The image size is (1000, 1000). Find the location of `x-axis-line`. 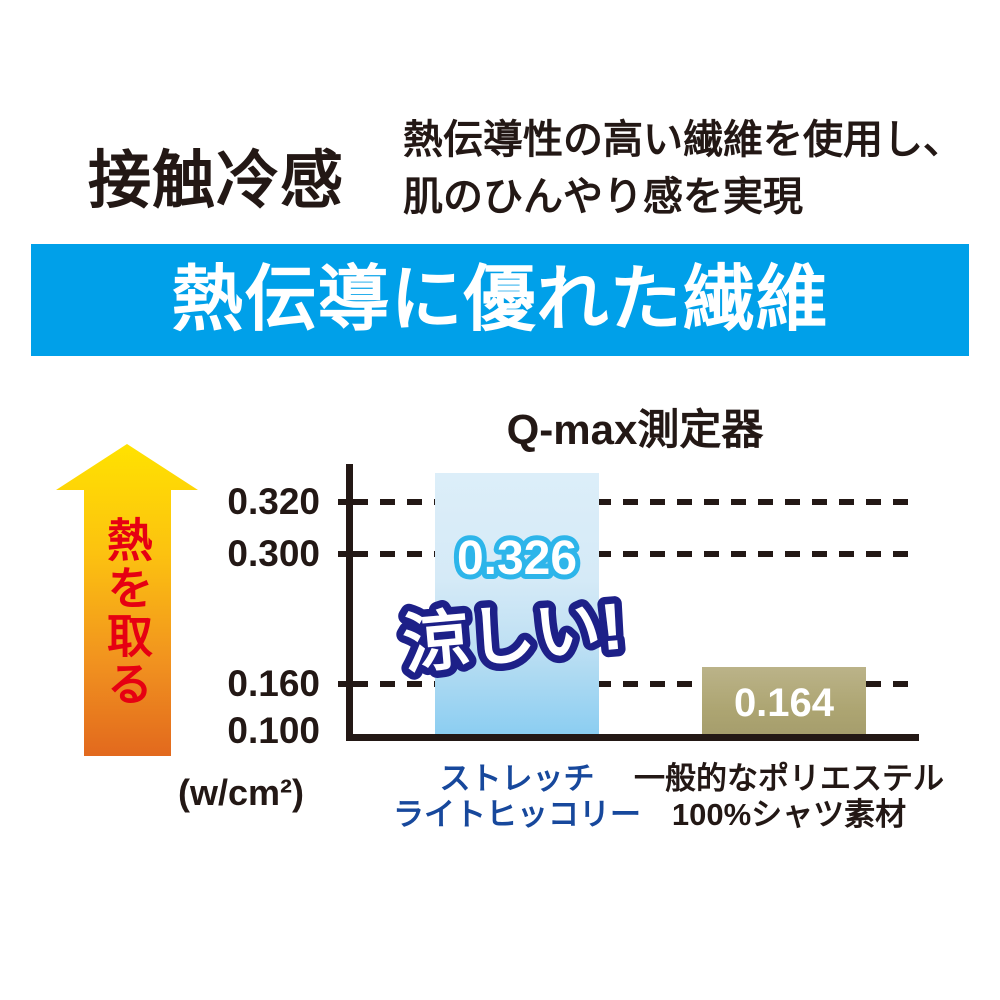

x-axis-line is located at coordinates (632, 737).